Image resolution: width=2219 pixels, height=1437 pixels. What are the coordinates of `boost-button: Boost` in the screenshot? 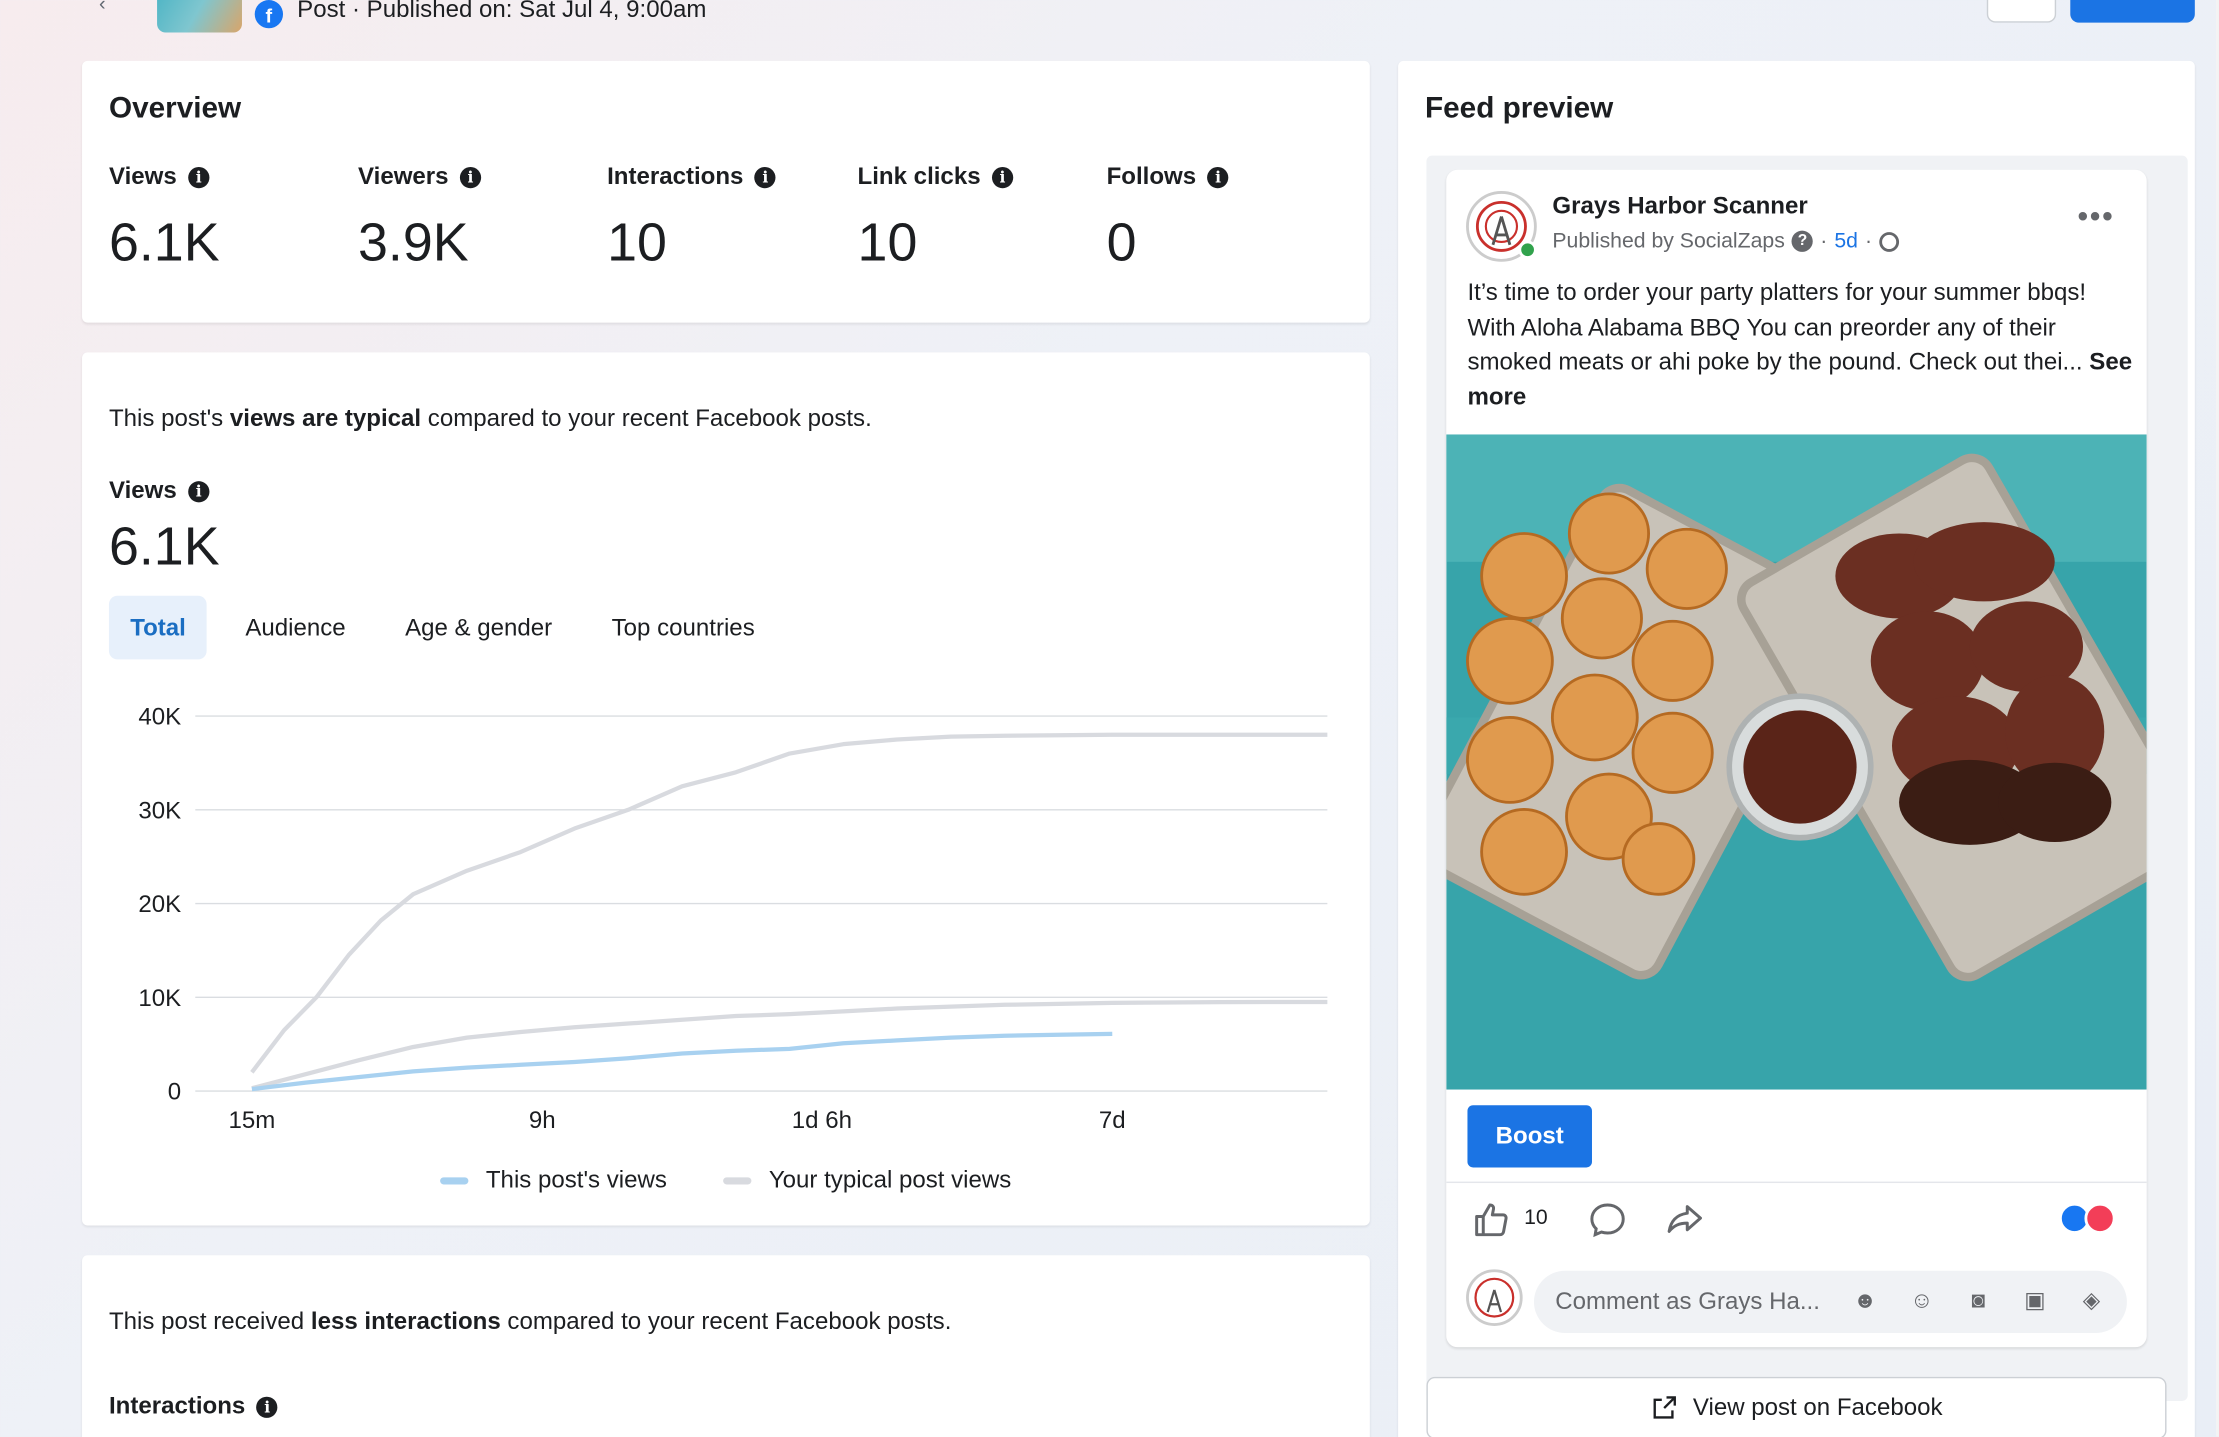 It's located at (1529, 1136).